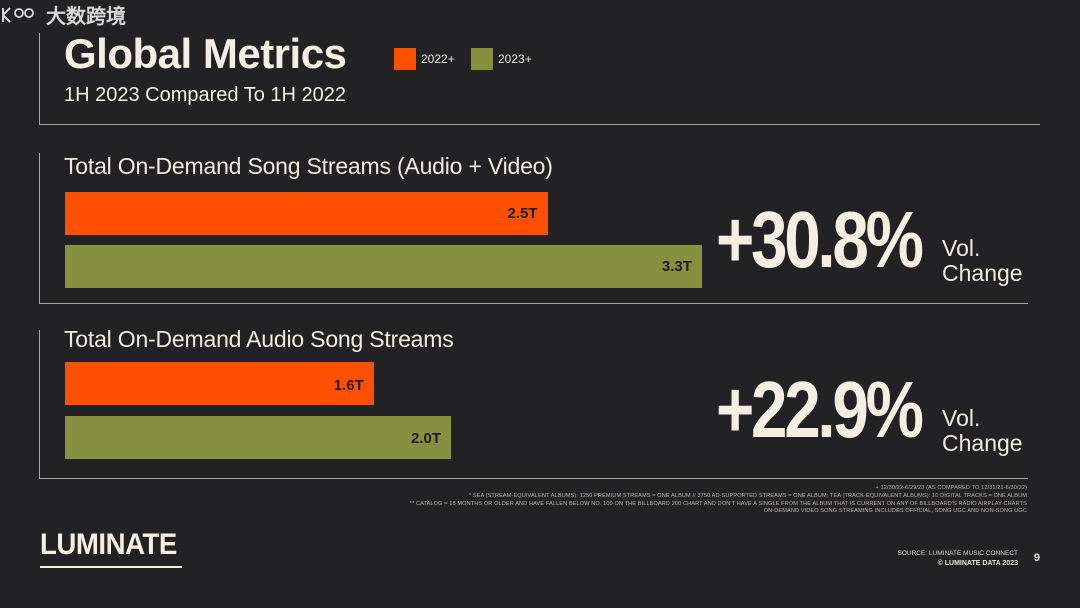 The height and width of the screenshot is (608, 1080). I want to click on section2-left-rule, so click(39, 404).